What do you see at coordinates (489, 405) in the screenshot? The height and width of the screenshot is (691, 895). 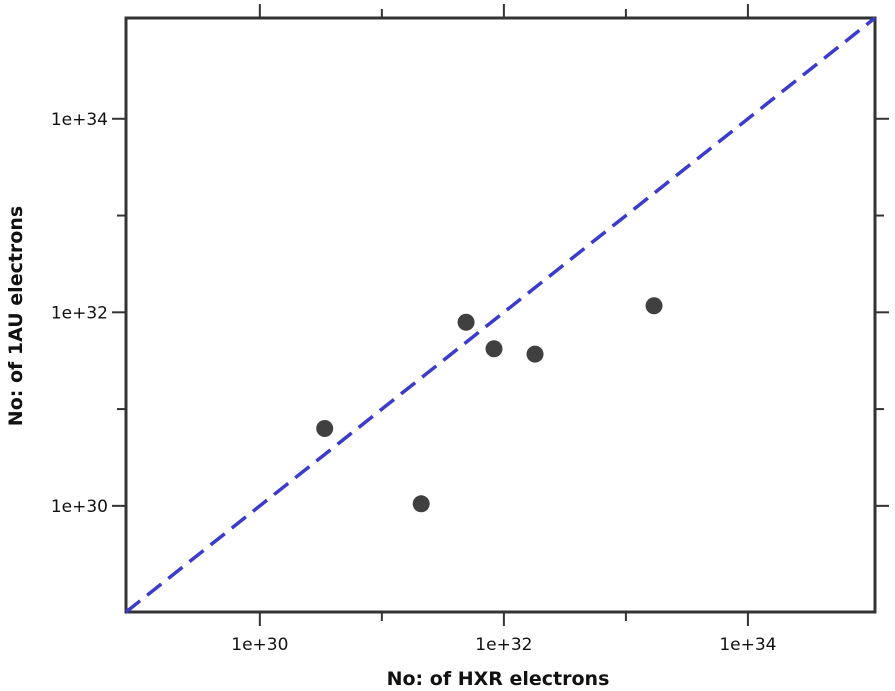 I see `data-points` at bounding box center [489, 405].